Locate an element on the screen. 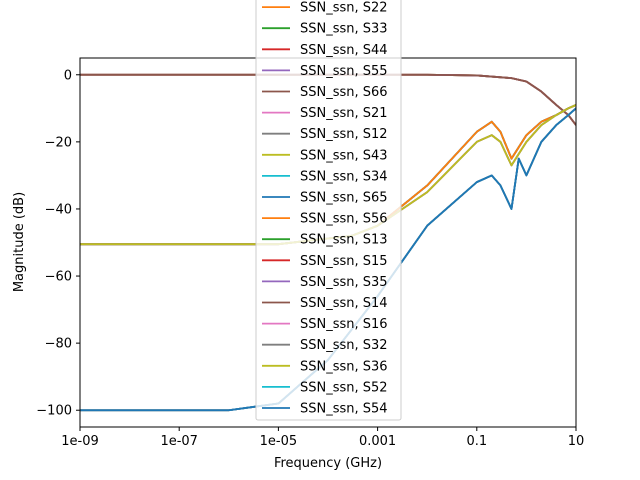 The height and width of the screenshot is (480, 640). legend-label: SSN_ssn, S35 is located at coordinates (344, 282).